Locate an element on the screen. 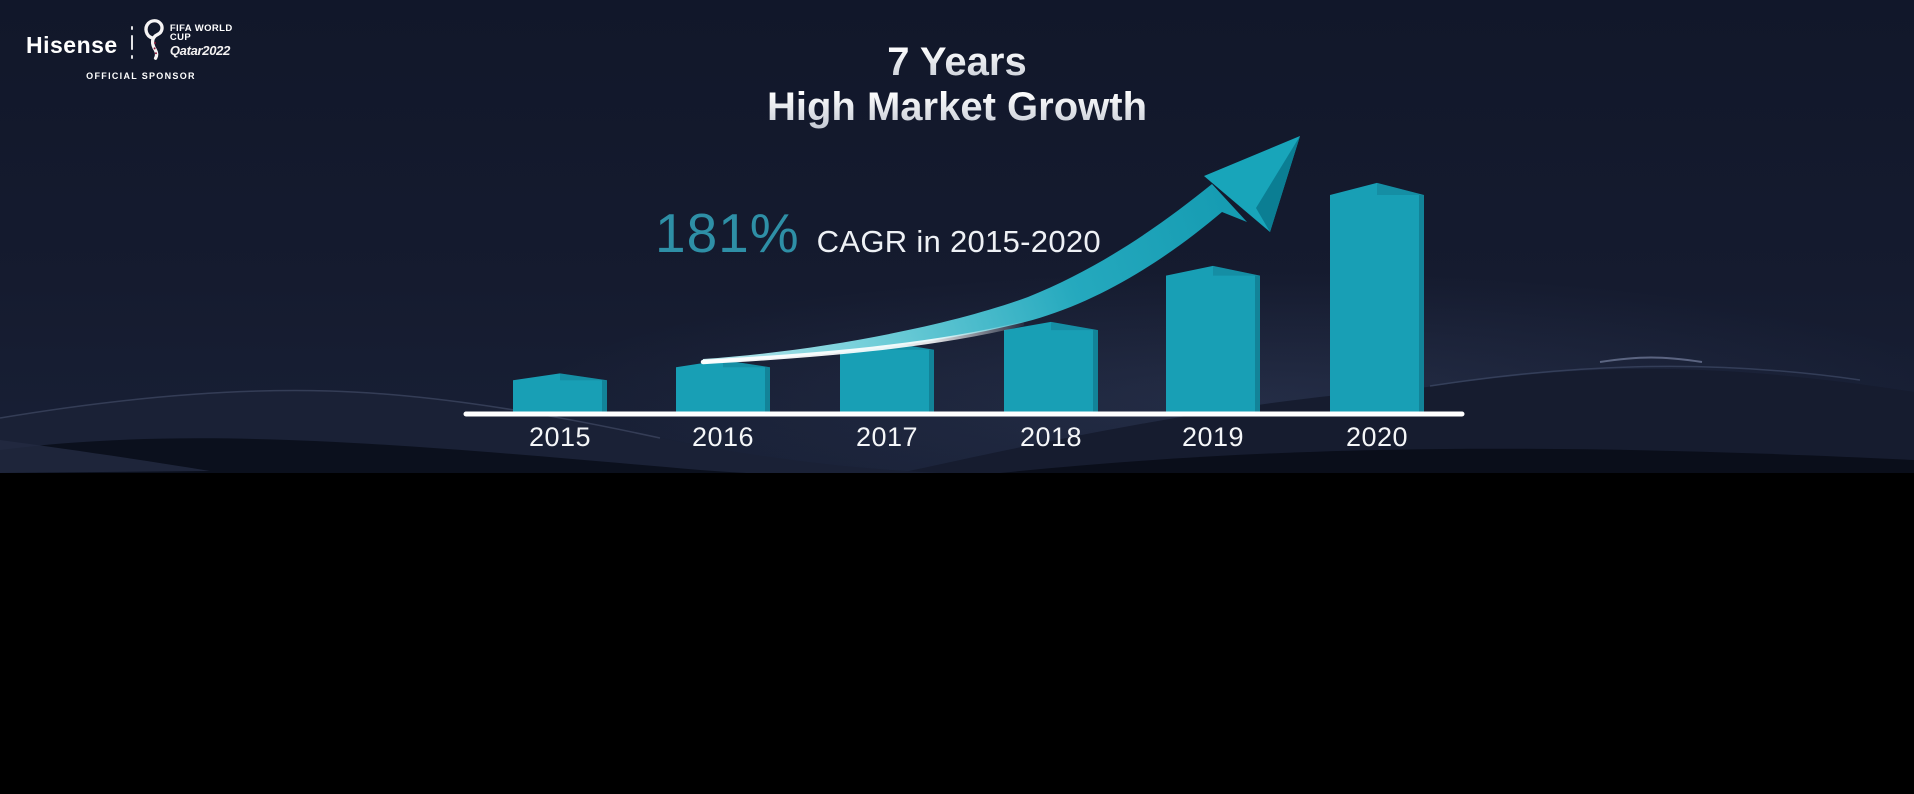  title-line-1: 7 Years is located at coordinates (957, 62).